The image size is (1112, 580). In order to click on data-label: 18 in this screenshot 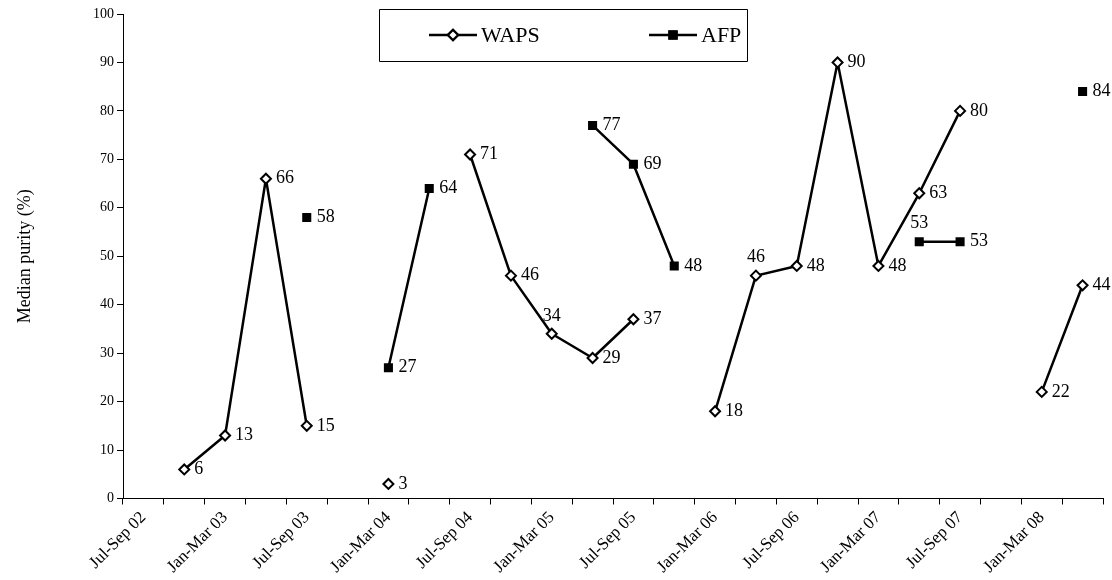, I will do `click(734, 410)`.